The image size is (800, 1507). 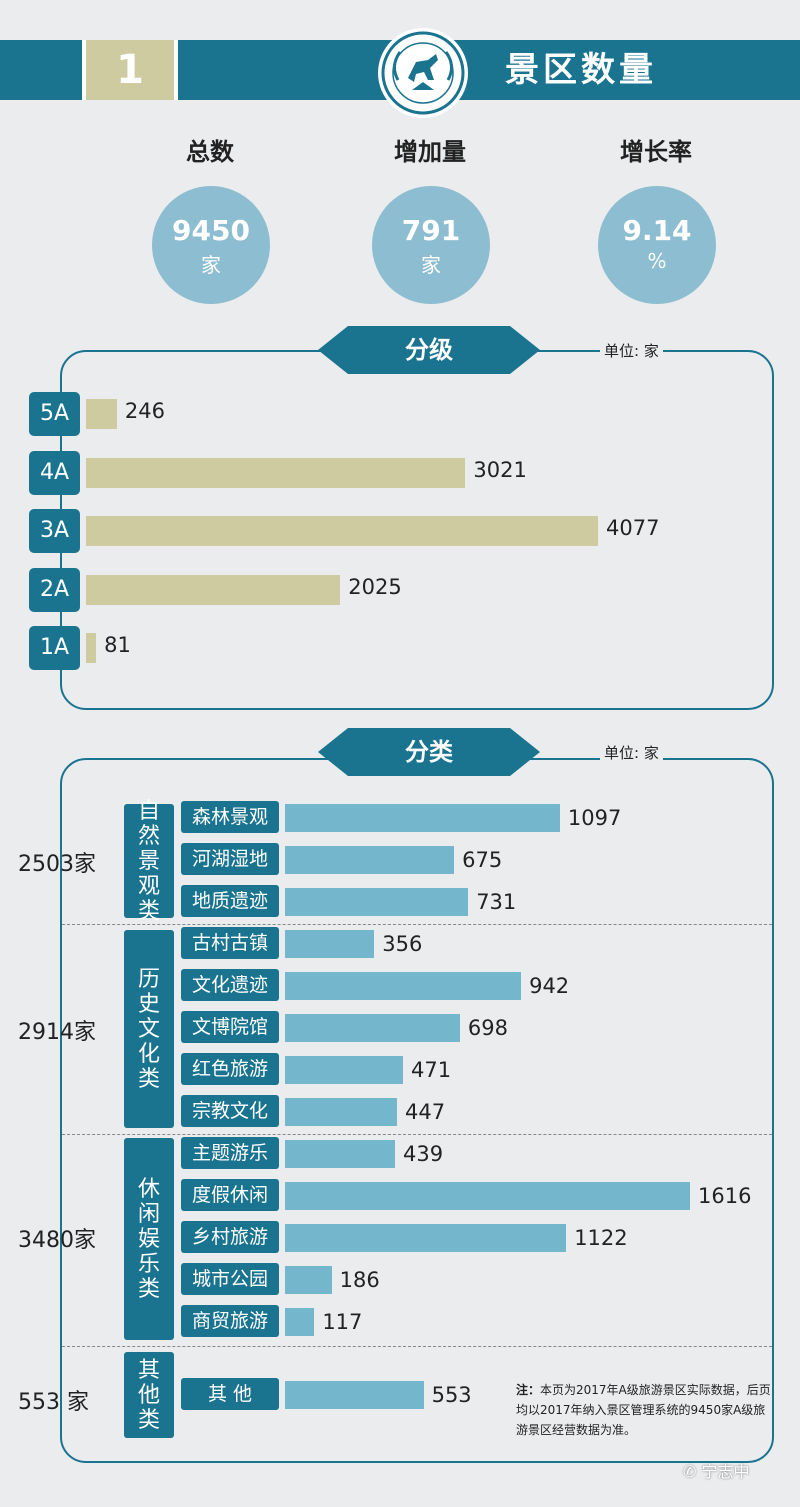 What do you see at coordinates (342, 1322) in the screenshot?
I see `category-value: 117` at bounding box center [342, 1322].